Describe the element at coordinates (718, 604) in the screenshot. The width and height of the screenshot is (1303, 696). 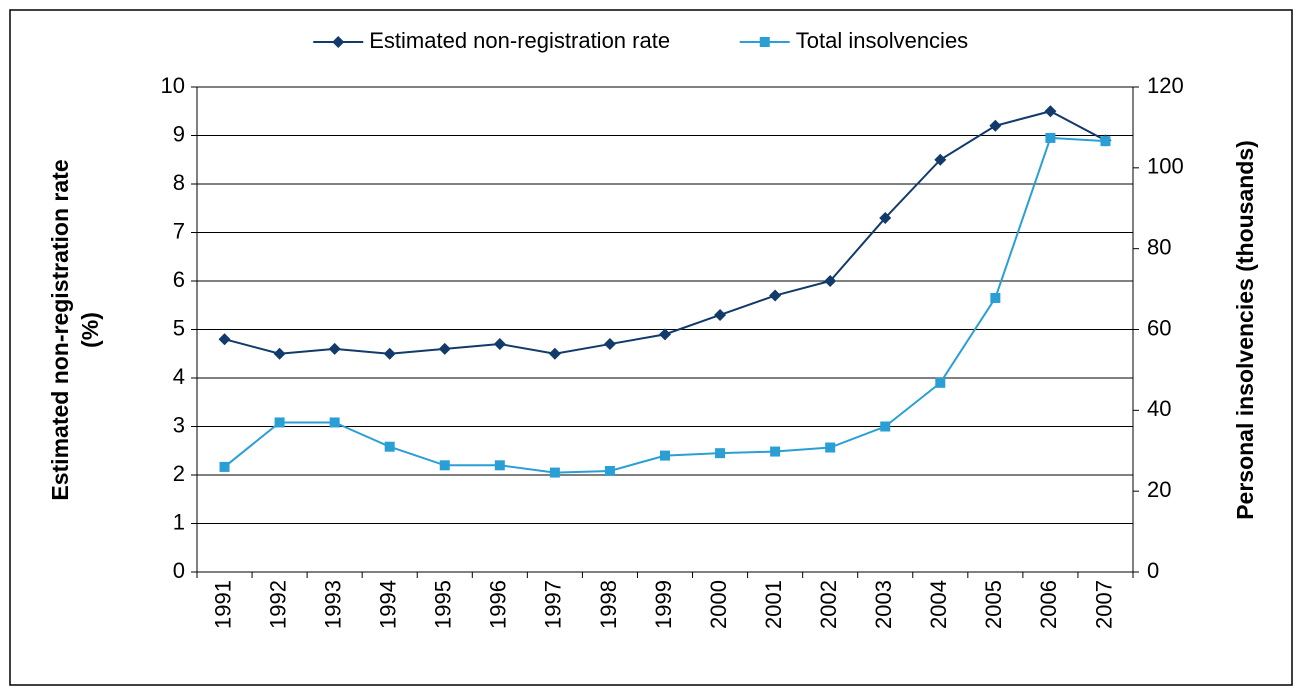
I see `x-tick-label: 2000` at that location.